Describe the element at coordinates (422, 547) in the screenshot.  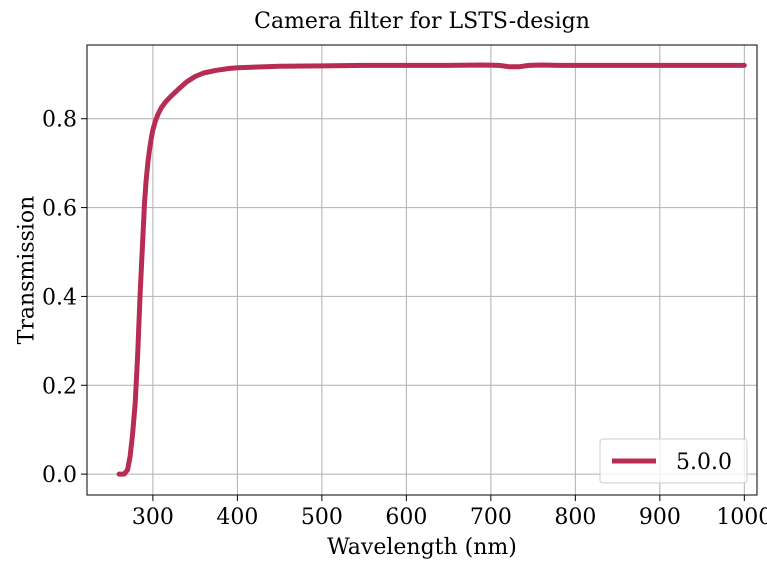
I see `x-axis-label: Wavelength (nm)` at that location.